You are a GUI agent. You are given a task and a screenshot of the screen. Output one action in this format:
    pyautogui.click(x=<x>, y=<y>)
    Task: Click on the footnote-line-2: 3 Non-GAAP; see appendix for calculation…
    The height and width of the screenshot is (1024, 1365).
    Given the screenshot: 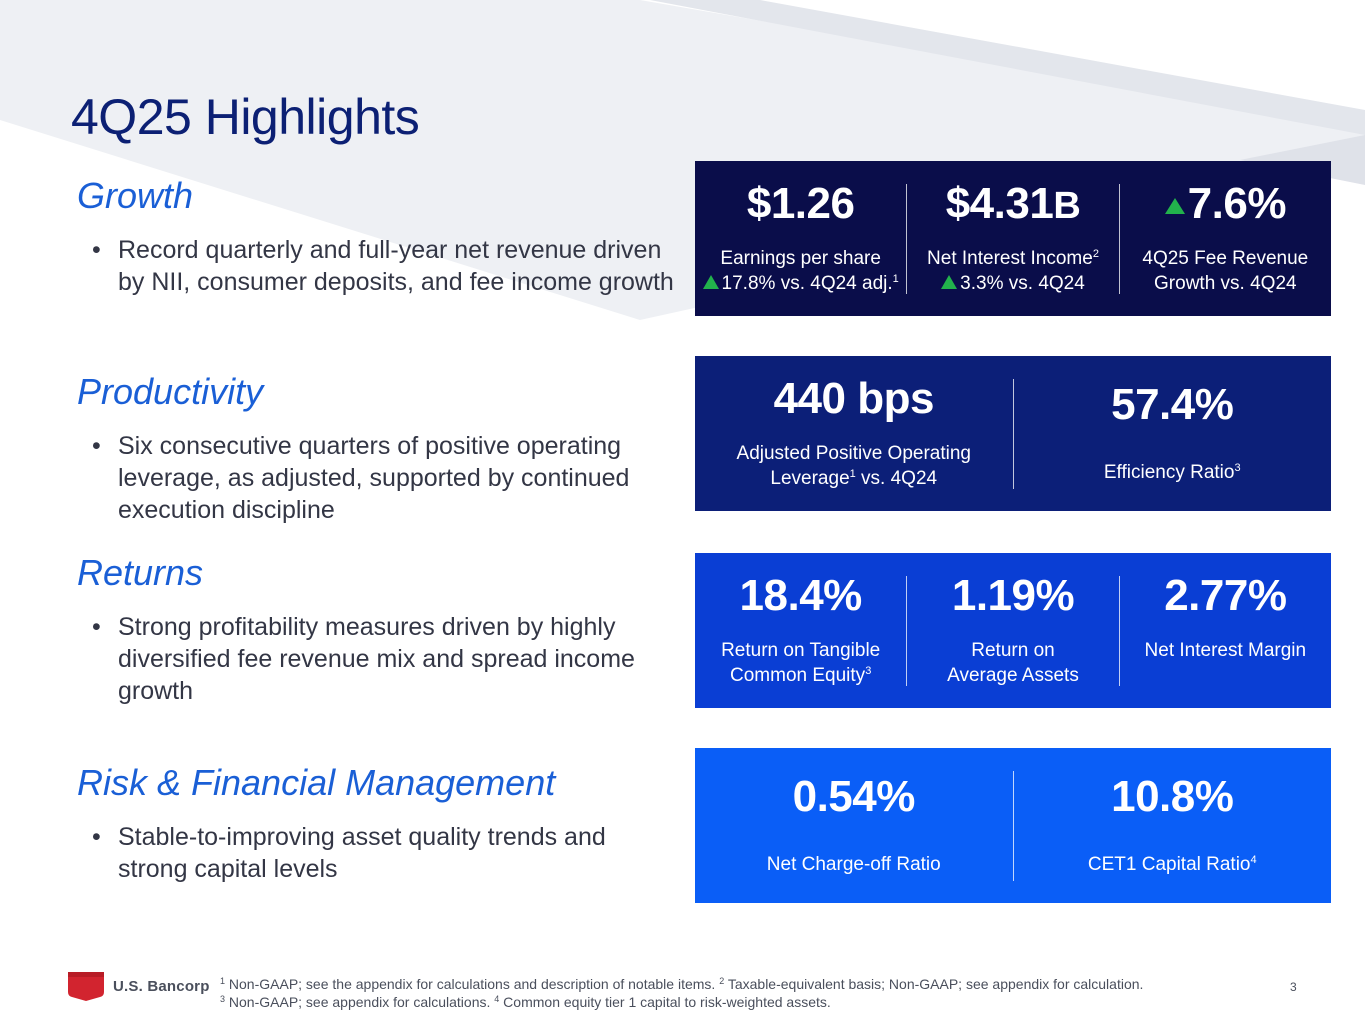 What is the action you would take?
    pyautogui.click(x=735, y=1002)
    